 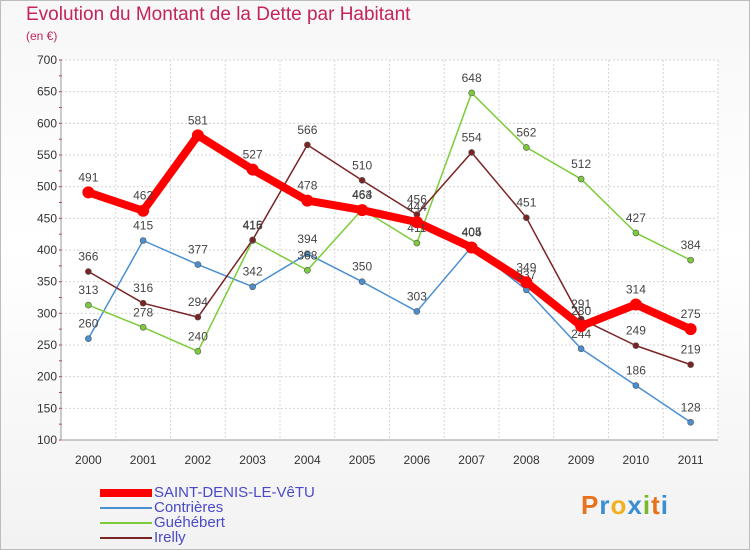 What do you see at coordinates (636, 289) in the screenshot?
I see `data-label: 314` at bounding box center [636, 289].